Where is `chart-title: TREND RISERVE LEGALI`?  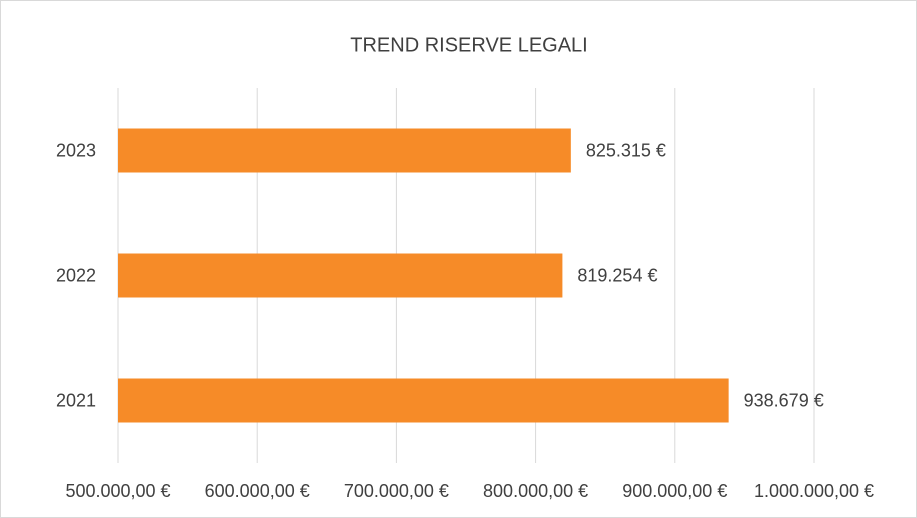 chart-title: TREND RISERVE LEGALI is located at coordinates (468, 45).